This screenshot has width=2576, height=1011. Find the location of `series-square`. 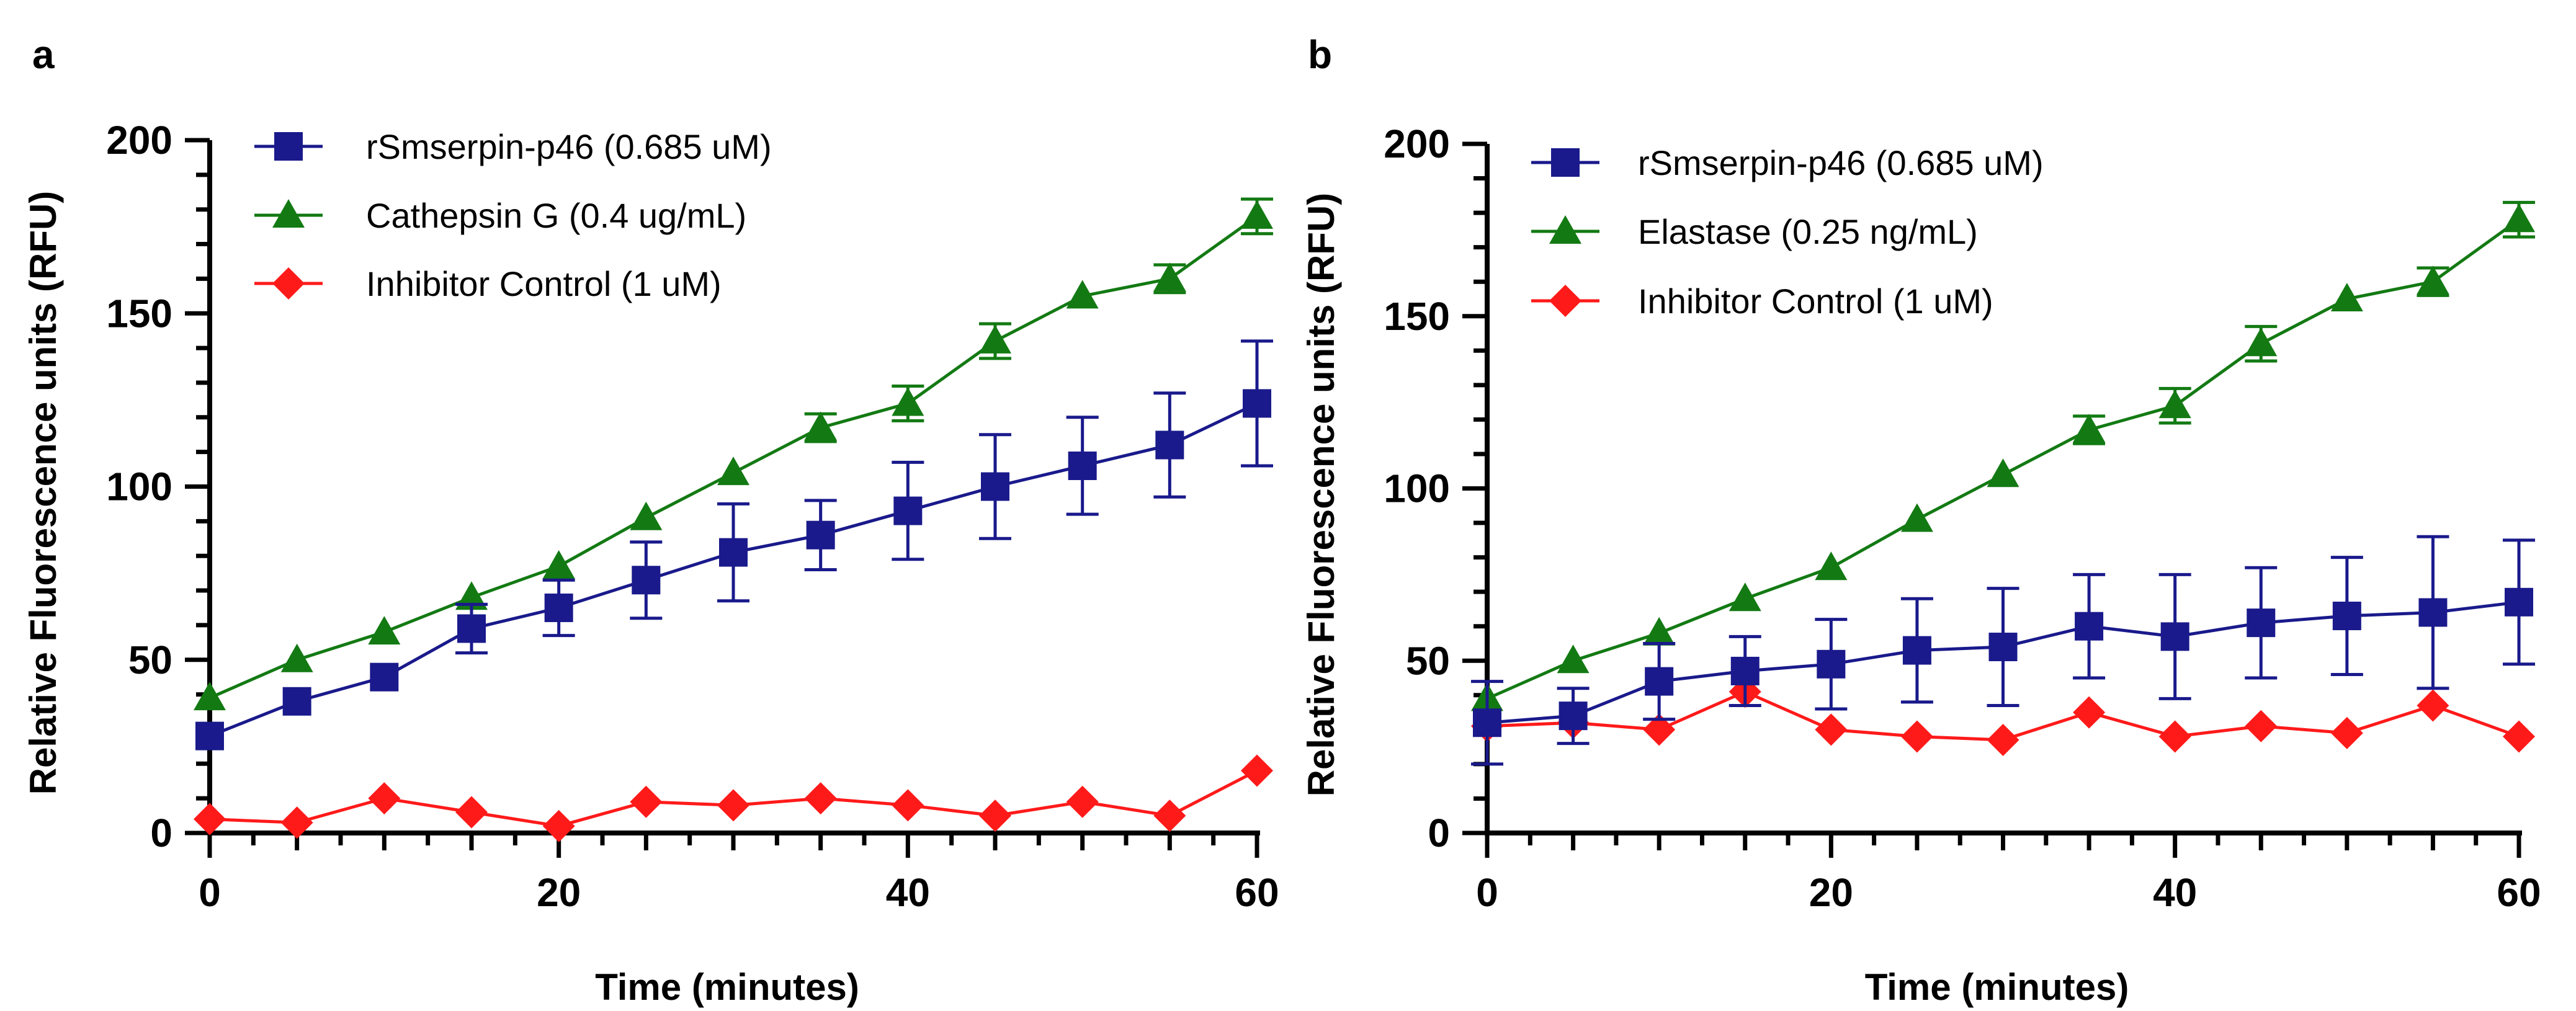

series-square is located at coordinates (2003, 650).